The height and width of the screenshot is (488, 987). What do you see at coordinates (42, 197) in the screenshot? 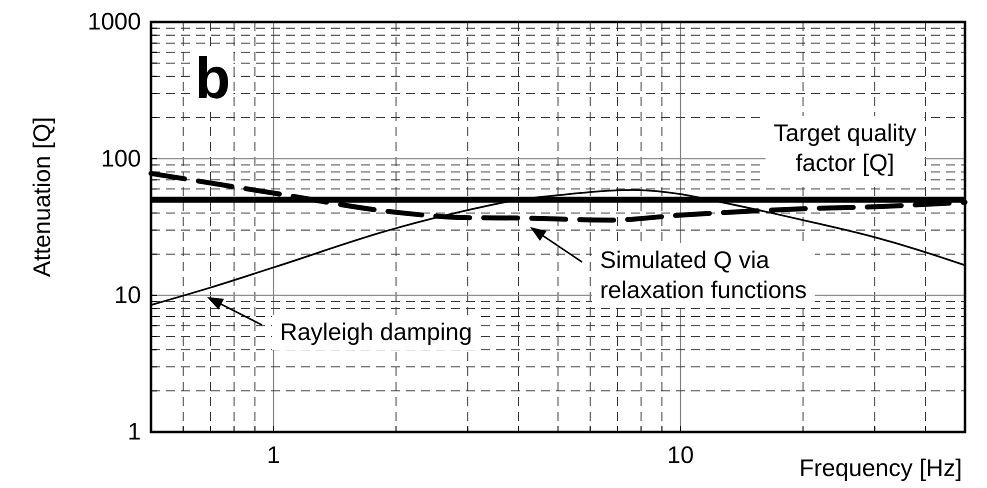
I see `y-axis-title: Attenuation [Q]` at bounding box center [42, 197].